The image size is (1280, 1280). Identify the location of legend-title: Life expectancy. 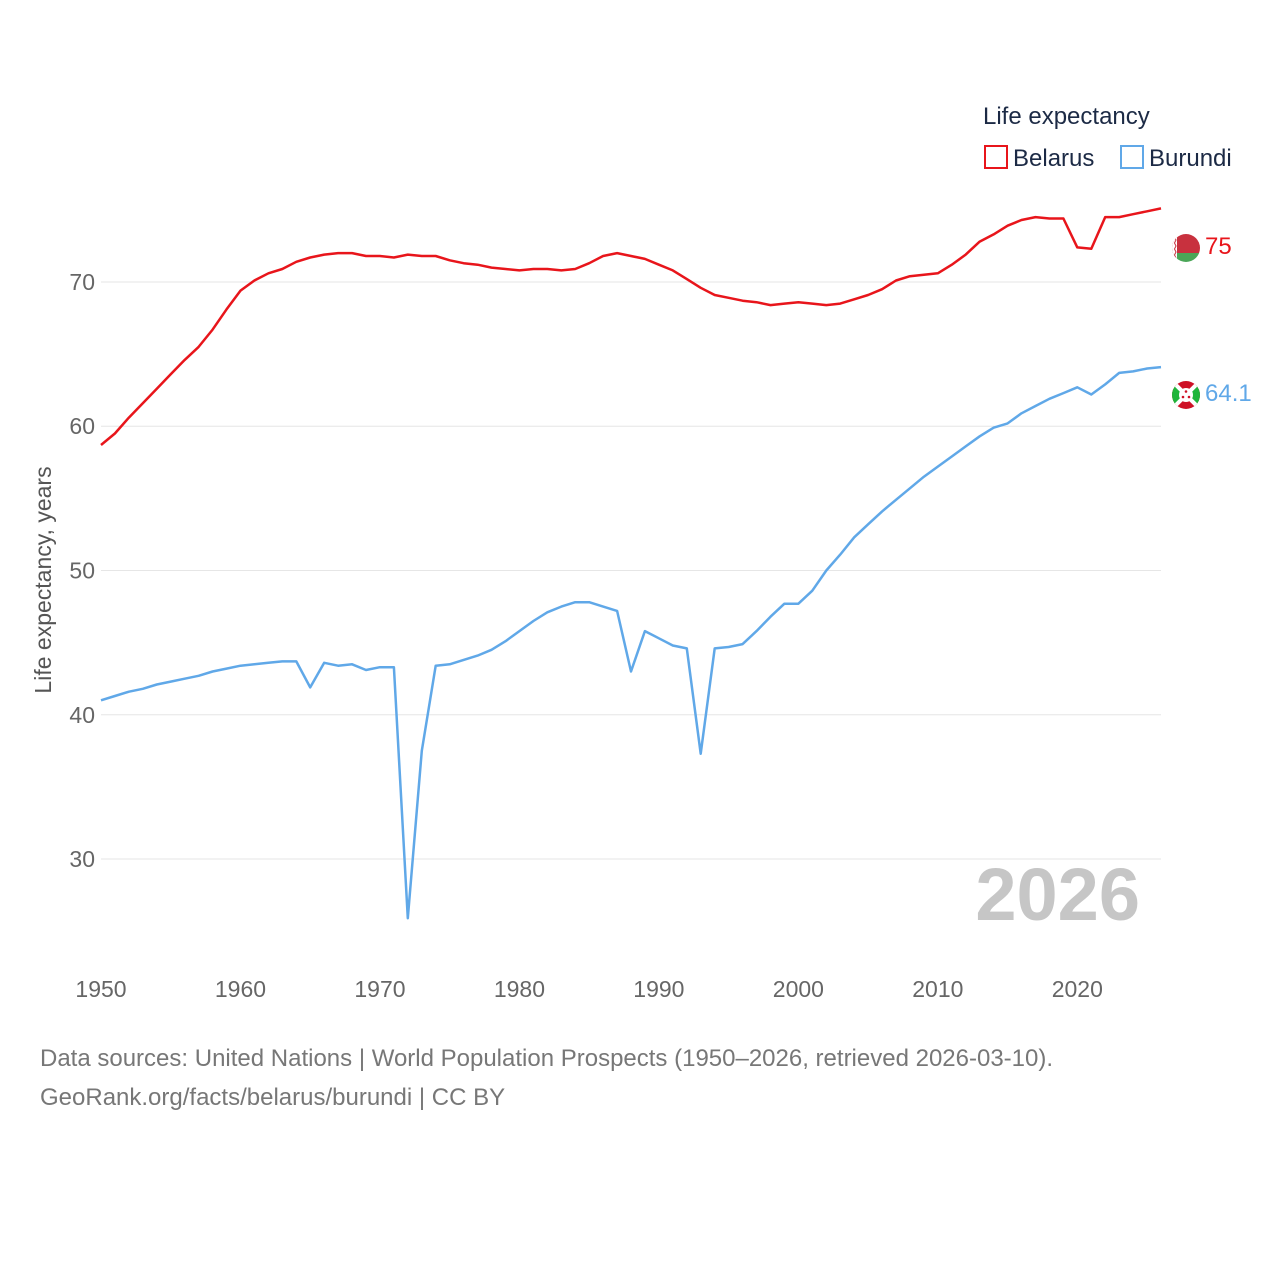
(1066, 116).